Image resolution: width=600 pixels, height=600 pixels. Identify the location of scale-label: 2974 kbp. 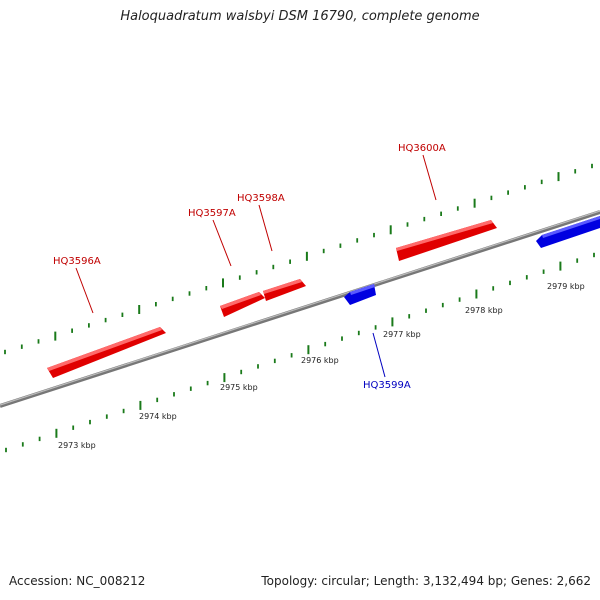
(158, 416).